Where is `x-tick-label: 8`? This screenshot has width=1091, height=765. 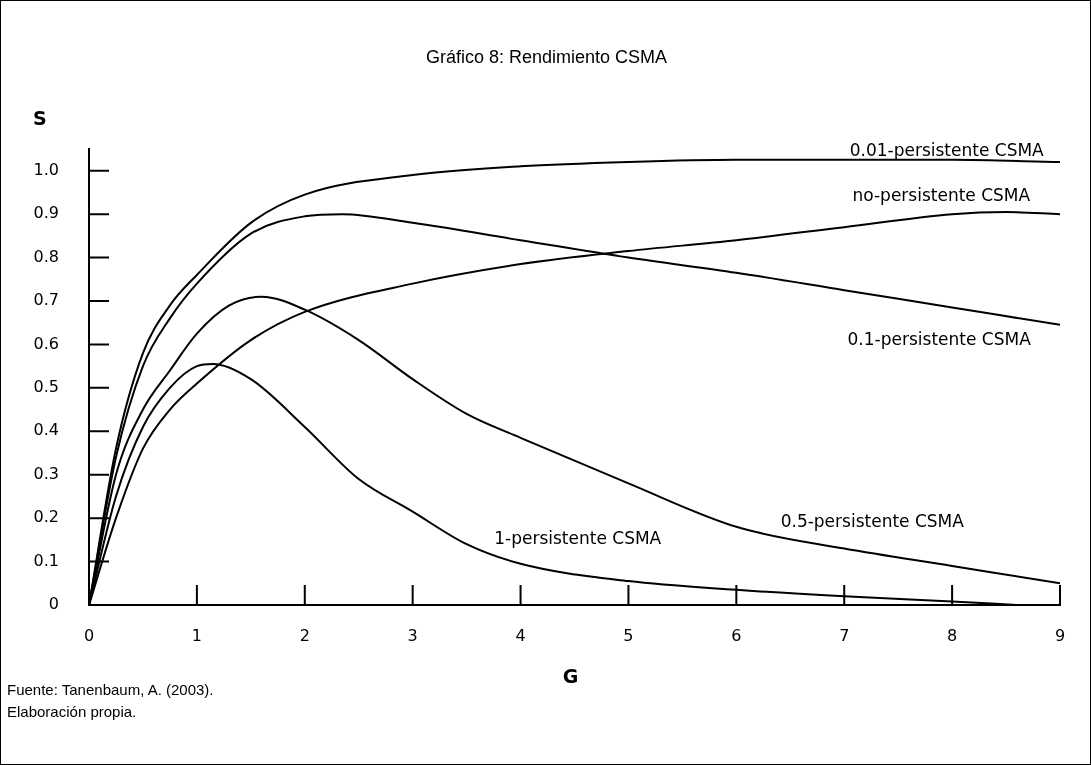
x-tick-label: 8 is located at coordinates (952, 635).